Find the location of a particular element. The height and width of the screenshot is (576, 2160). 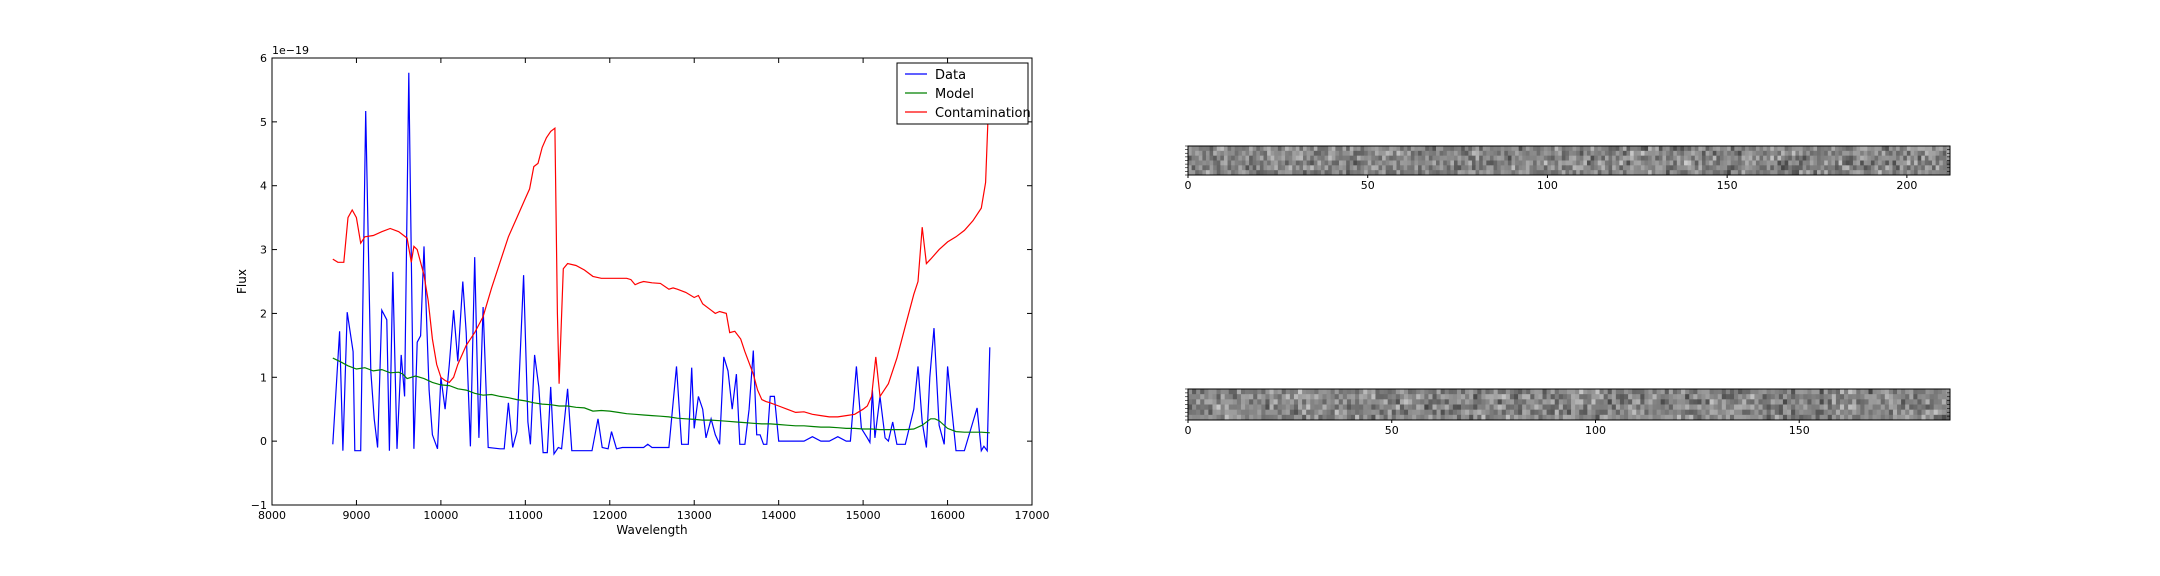

heatmap-top: 0 50 100 150 200 is located at coordinates (1568, 168).